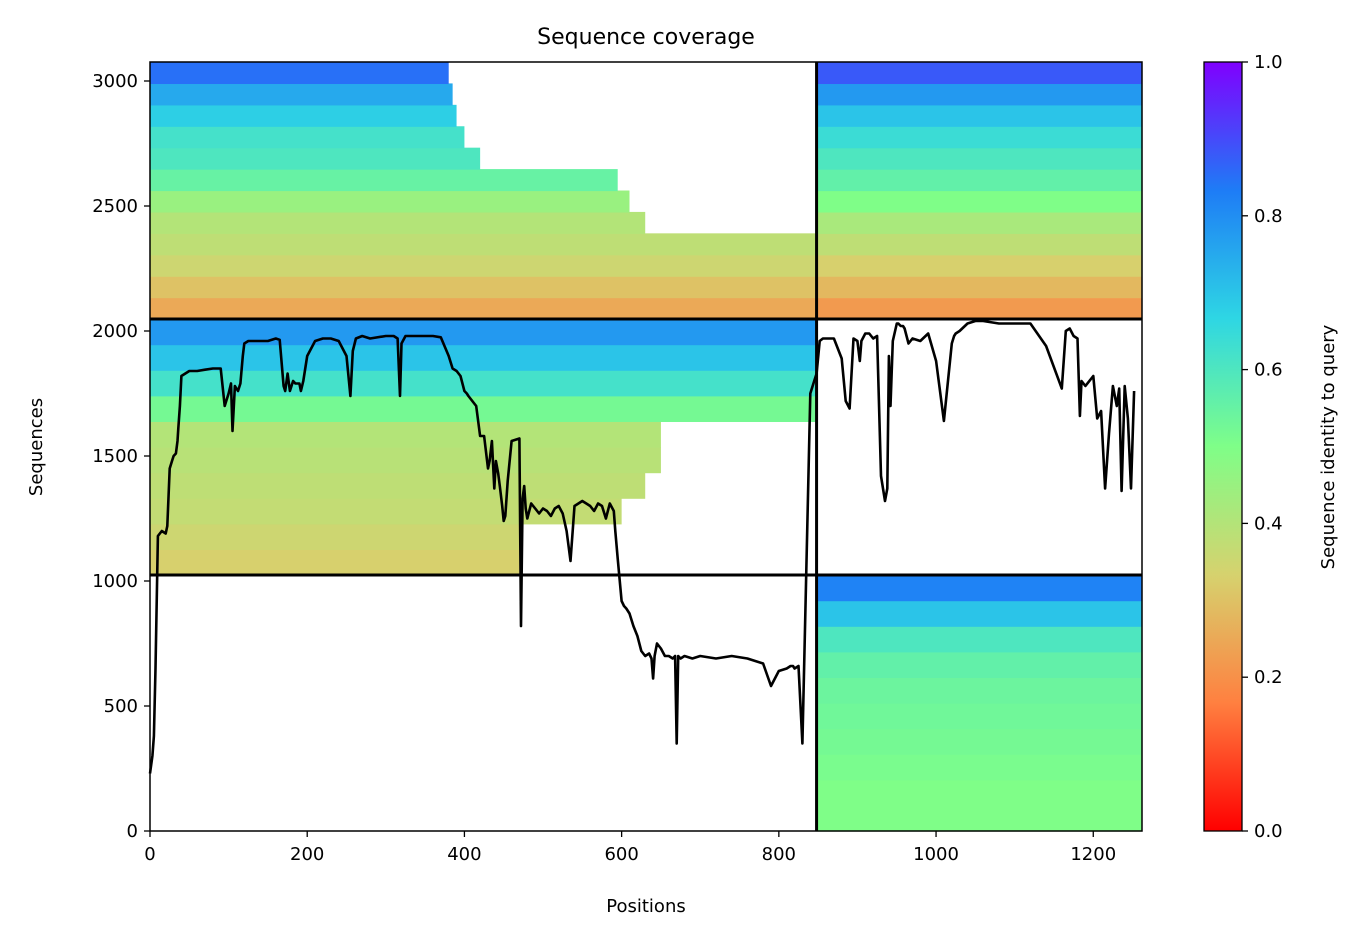  I want to click on colorbar-tick-label: 1.0, so click(1268, 62).